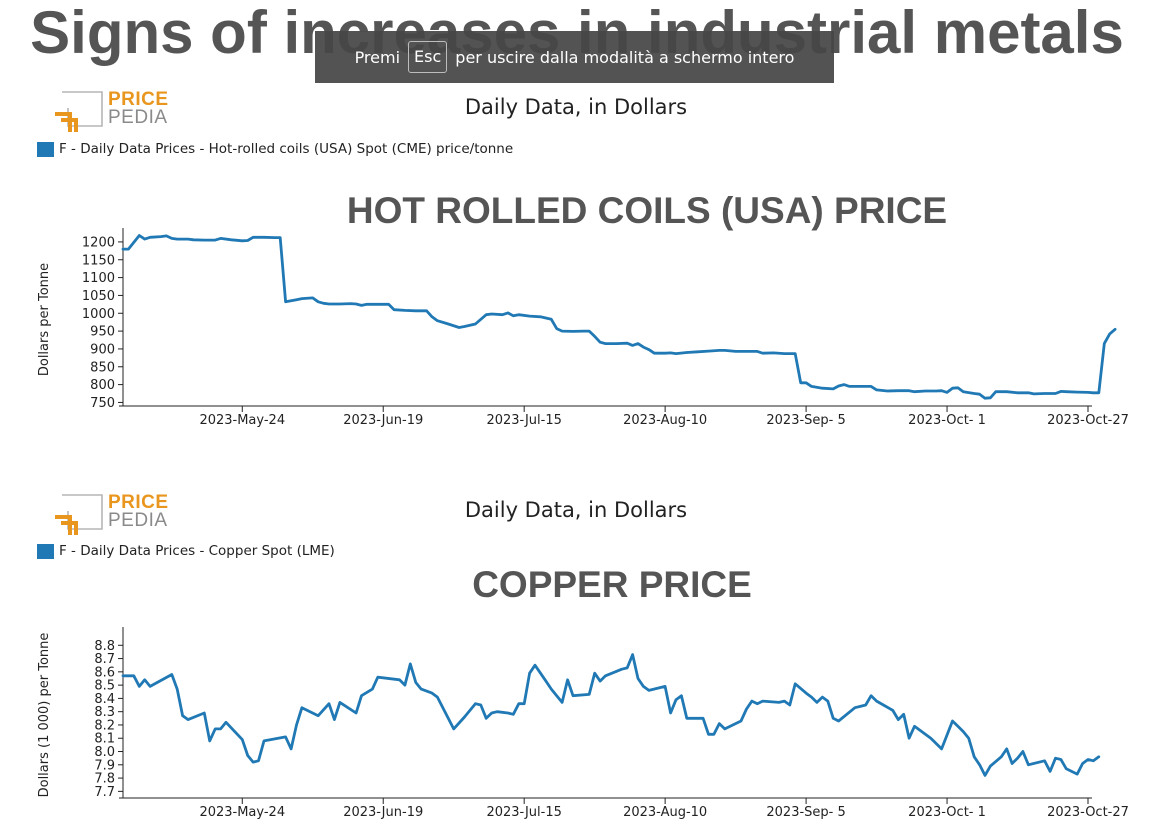 This screenshot has height=832, width=1154. What do you see at coordinates (104, 646) in the screenshot?
I see `y-tick-label: 8.8` at bounding box center [104, 646].